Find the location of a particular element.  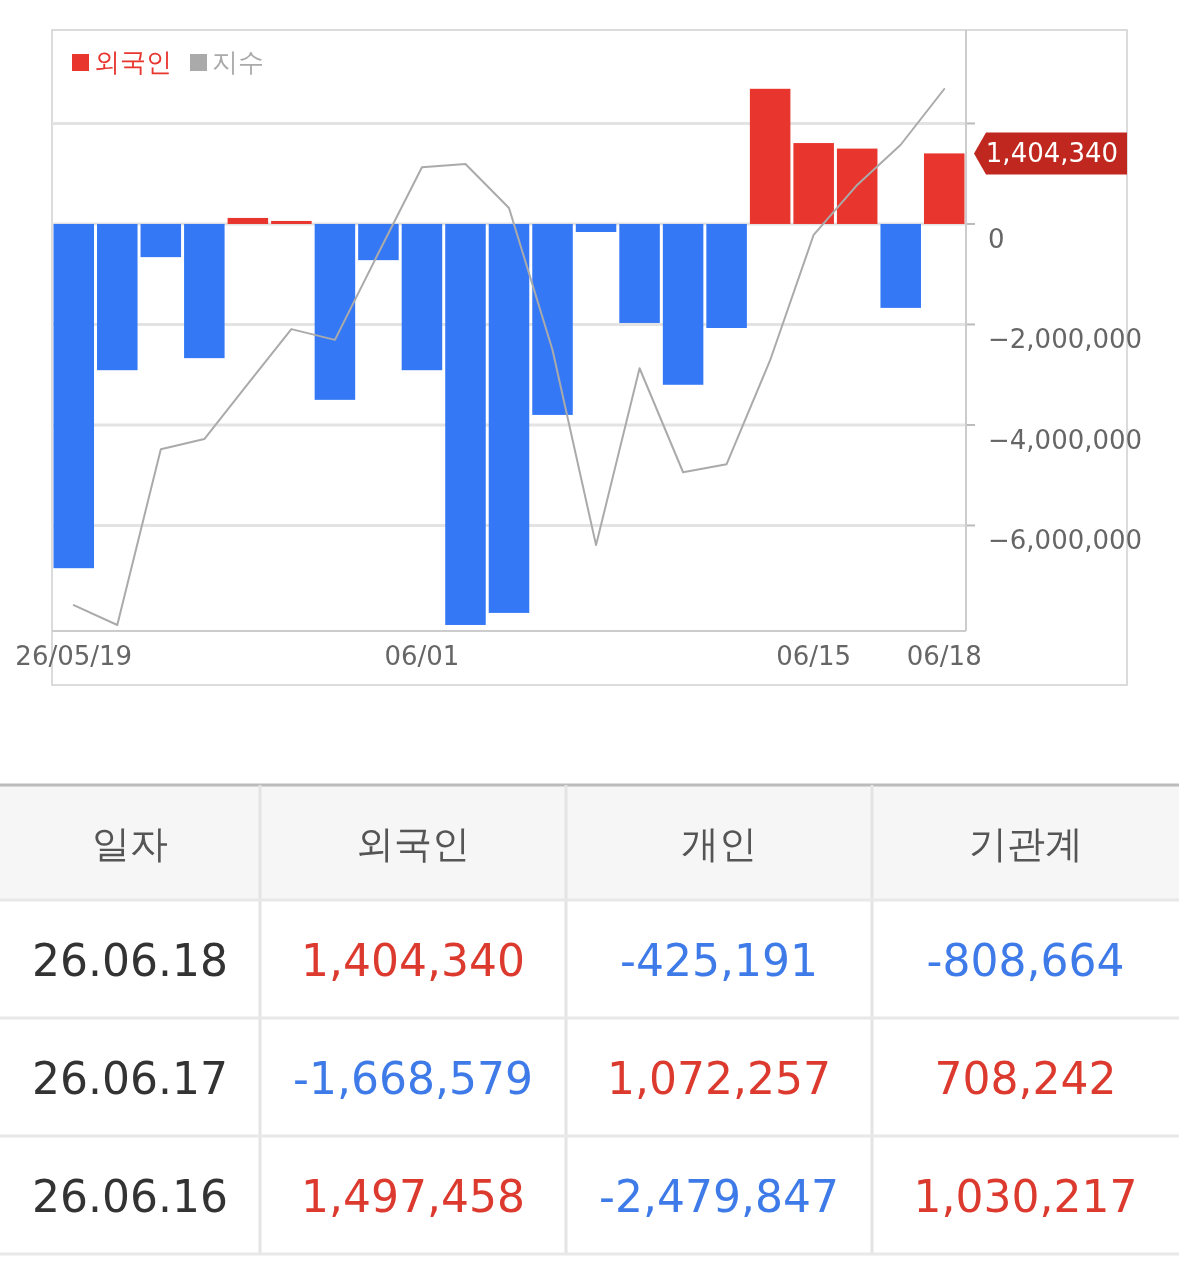

text: 708,242 is located at coordinates (1025, 1078).